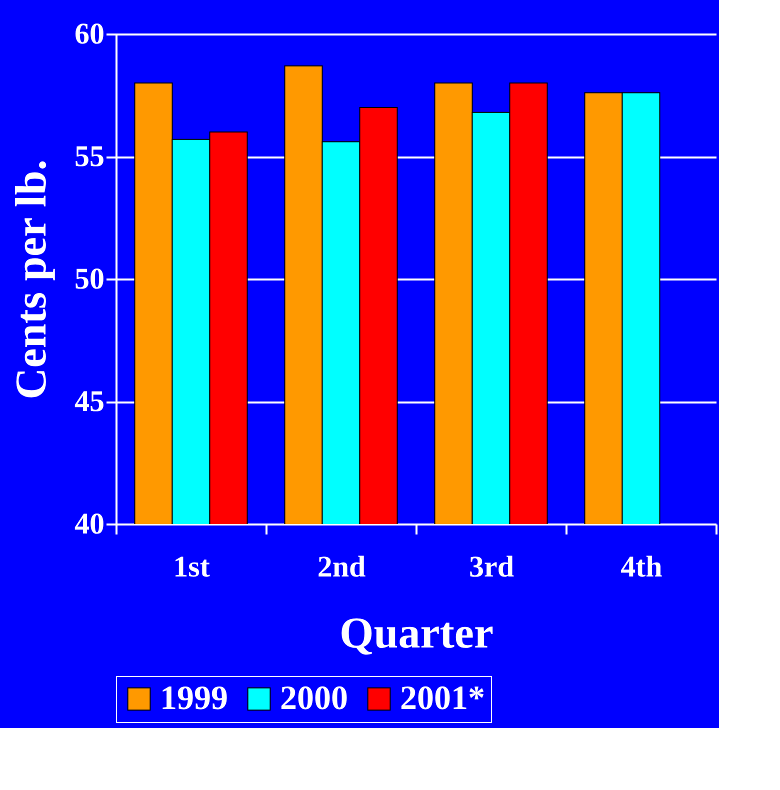 Image resolution: width=780 pixels, height=790 pixels. What do you see at coordinates (491, 567) in the screenshot?
I see `x-tick-label: 3rd` at bounding box center [491, 567].